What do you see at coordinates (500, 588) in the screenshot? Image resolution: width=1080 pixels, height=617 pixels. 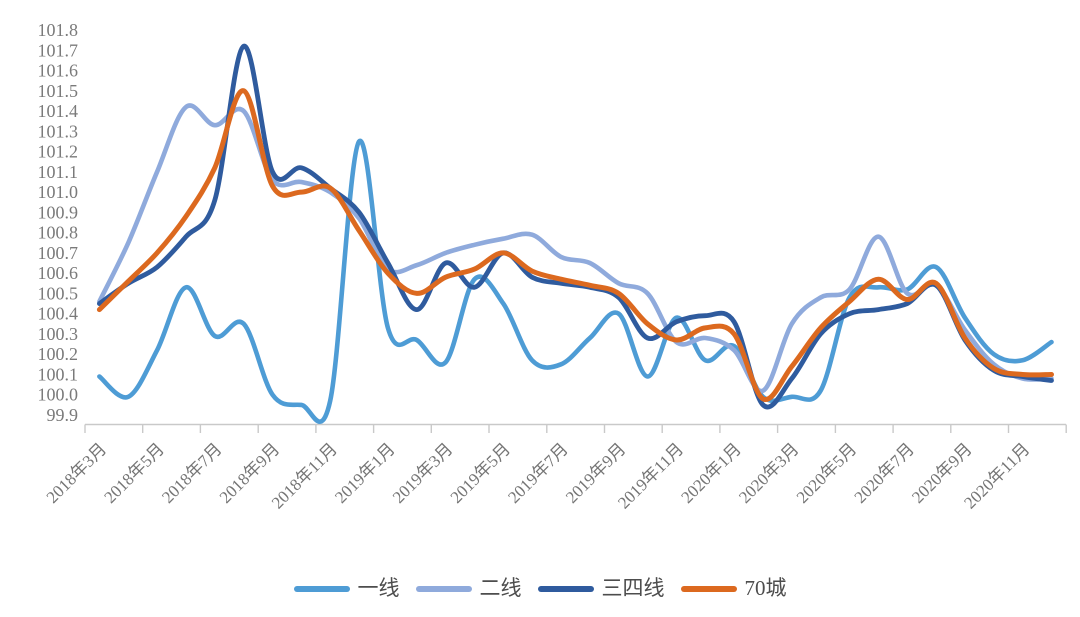 I see `legend-label-tier2: 二线` at bounding box center [500, 588].